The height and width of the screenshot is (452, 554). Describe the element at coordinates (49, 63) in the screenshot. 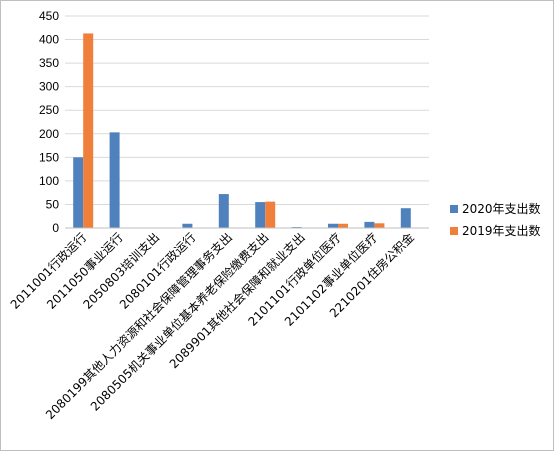

I see `y-tick-label: 350` at that location.